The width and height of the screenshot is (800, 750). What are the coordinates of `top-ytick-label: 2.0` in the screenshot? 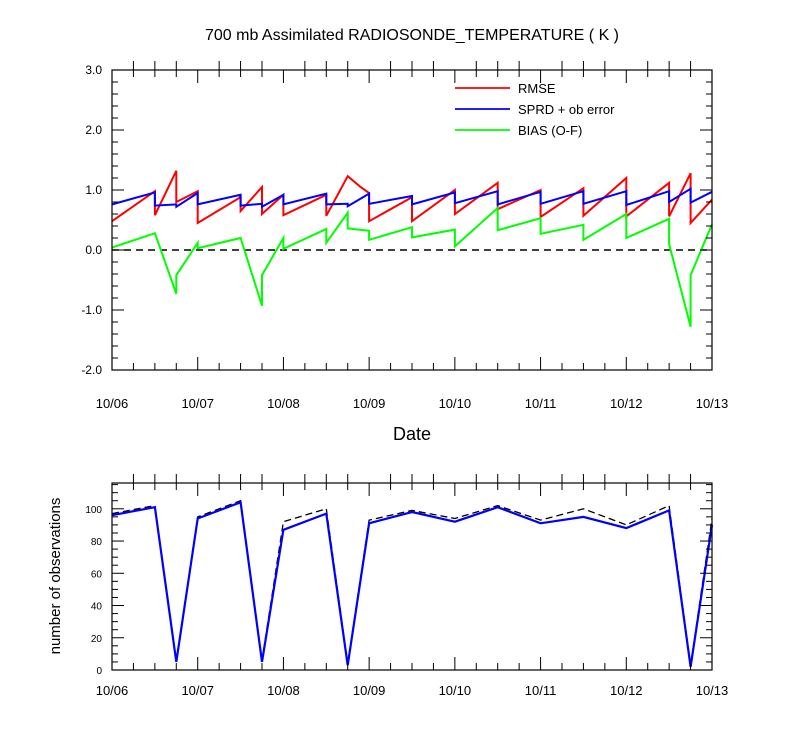 It's located at (93, 130).